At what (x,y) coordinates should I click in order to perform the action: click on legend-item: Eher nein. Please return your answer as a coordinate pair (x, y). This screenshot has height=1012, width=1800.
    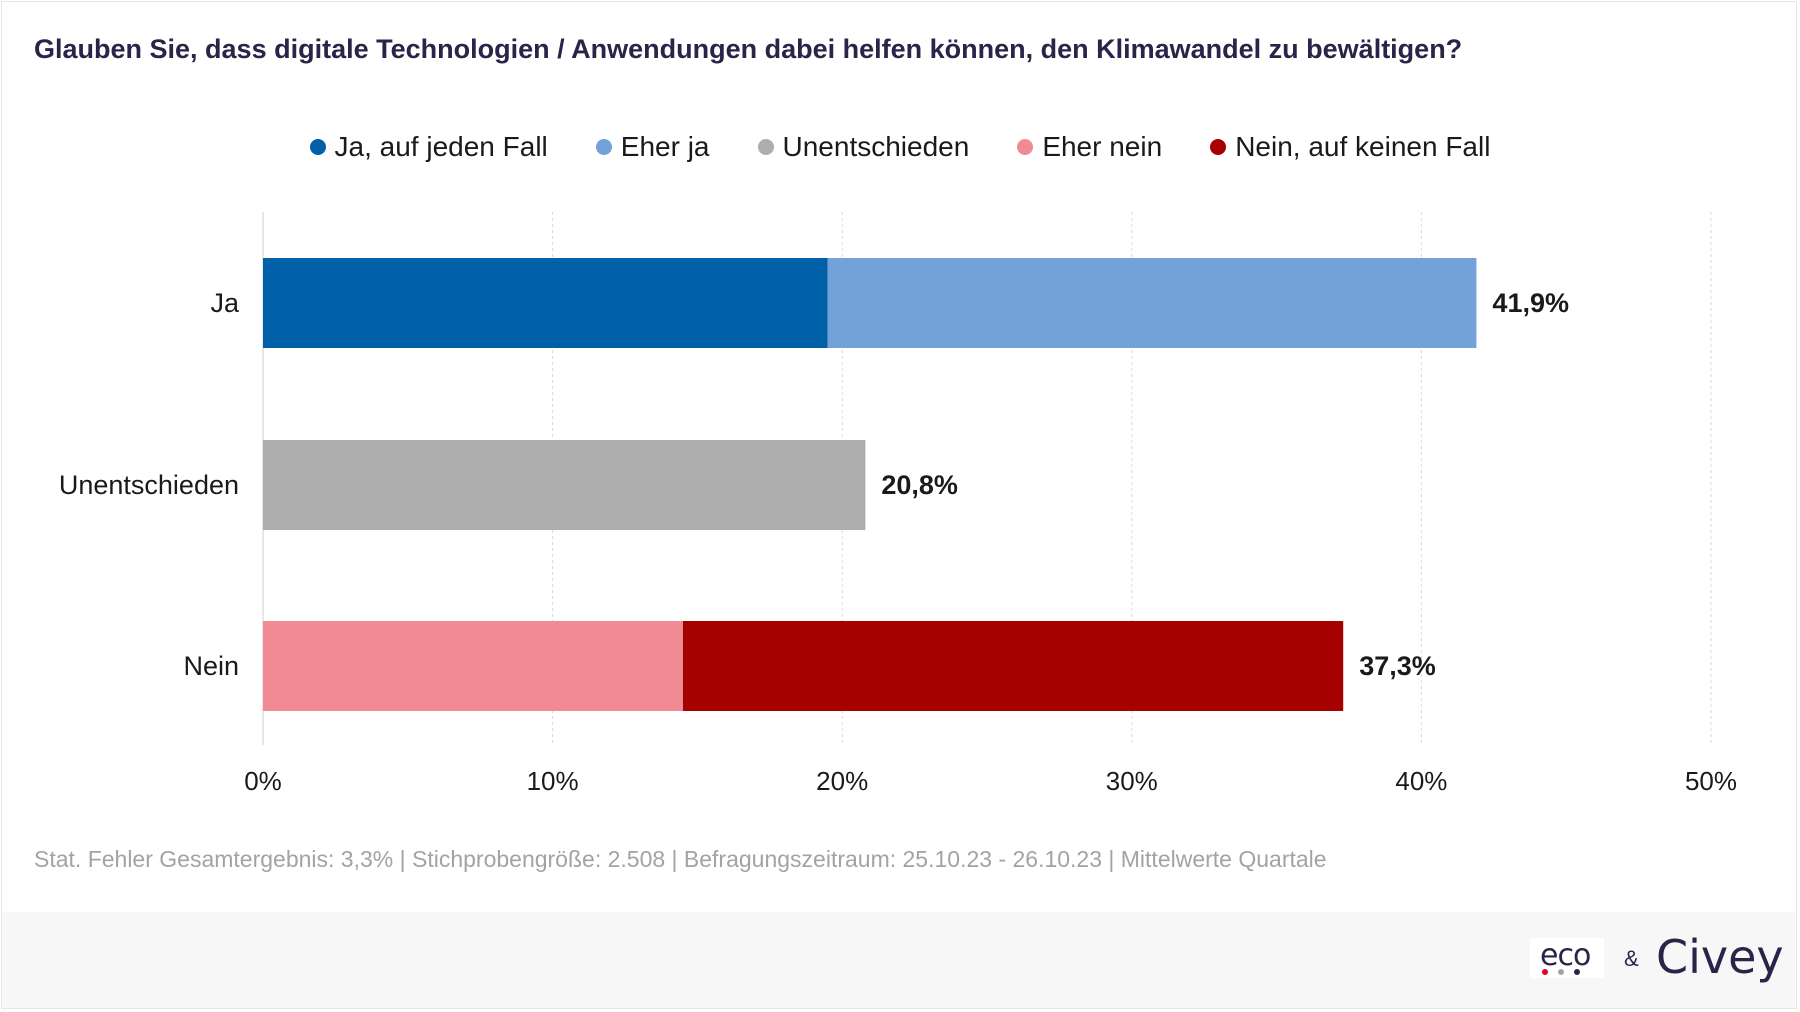
    Looking at the image, I should click on (1089, 147).